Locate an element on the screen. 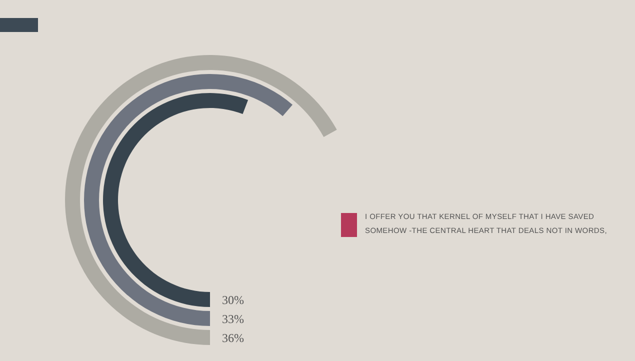 The width and height of the screenshot is (635, 361). data-label: 30% is located at coordinates (233, 300).